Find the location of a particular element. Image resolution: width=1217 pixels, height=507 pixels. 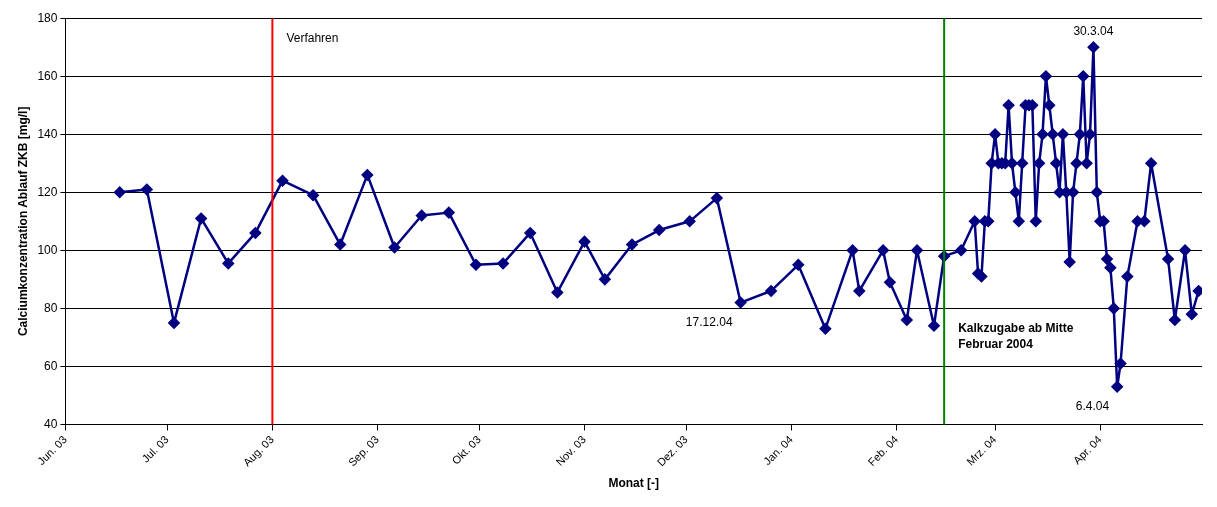

y-tick-label: 140 is located at coordinates (47, 133).